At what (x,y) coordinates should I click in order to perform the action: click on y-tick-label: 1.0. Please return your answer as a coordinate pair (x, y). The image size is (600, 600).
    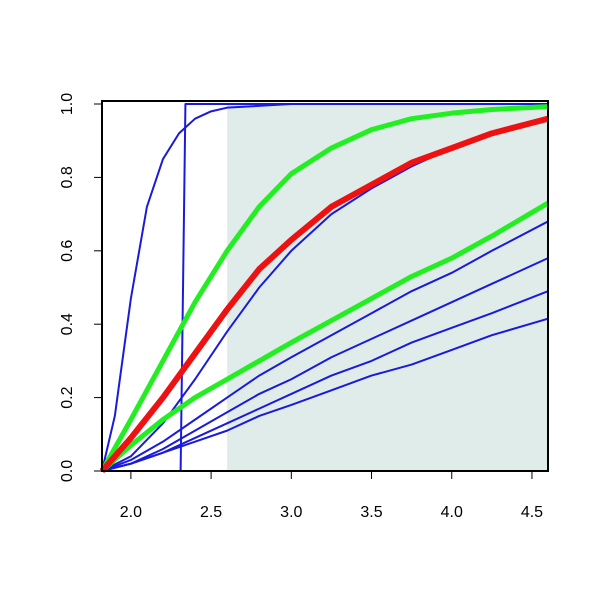
    Looking at the image, I should click on (67, 104).